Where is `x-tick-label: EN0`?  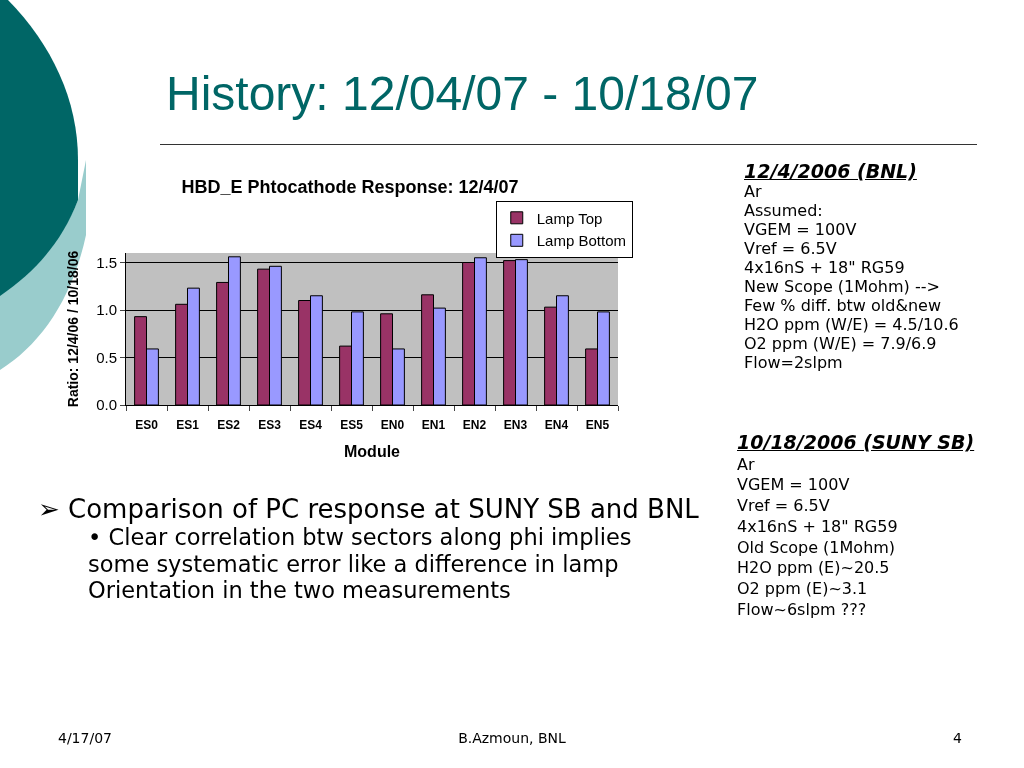
x-tick-label: EN0 is located at coordinates (392, 425).